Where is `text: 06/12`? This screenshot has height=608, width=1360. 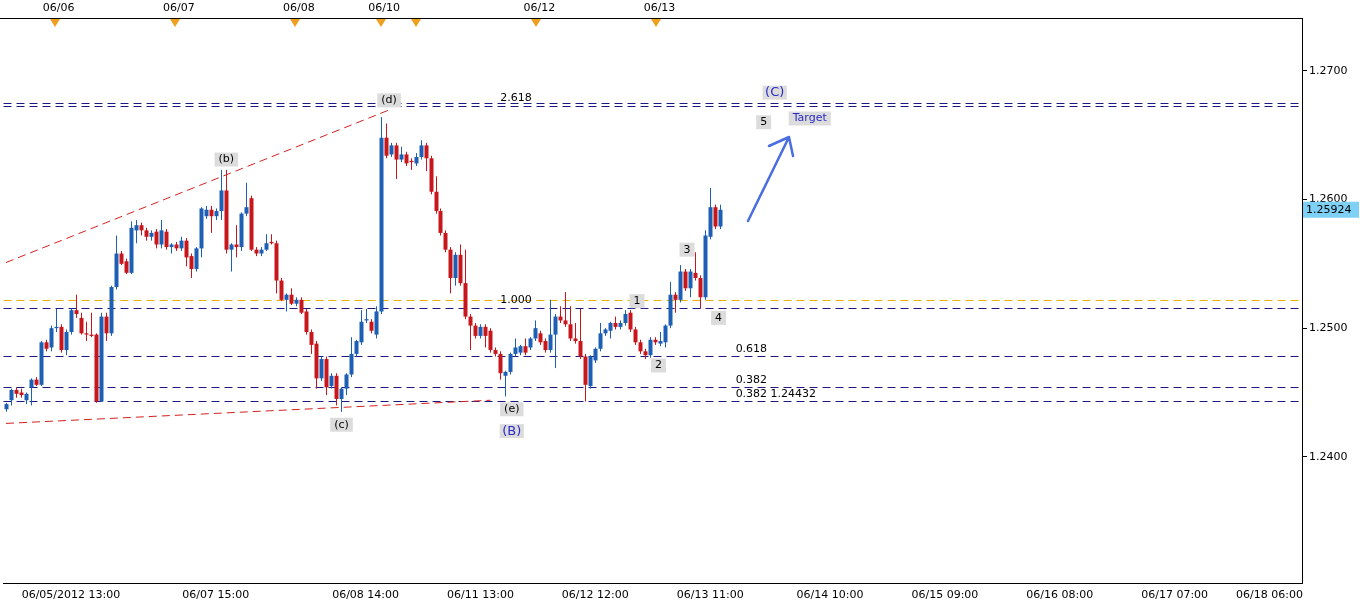
text: 06/12 is located at coordinates (539, 7).